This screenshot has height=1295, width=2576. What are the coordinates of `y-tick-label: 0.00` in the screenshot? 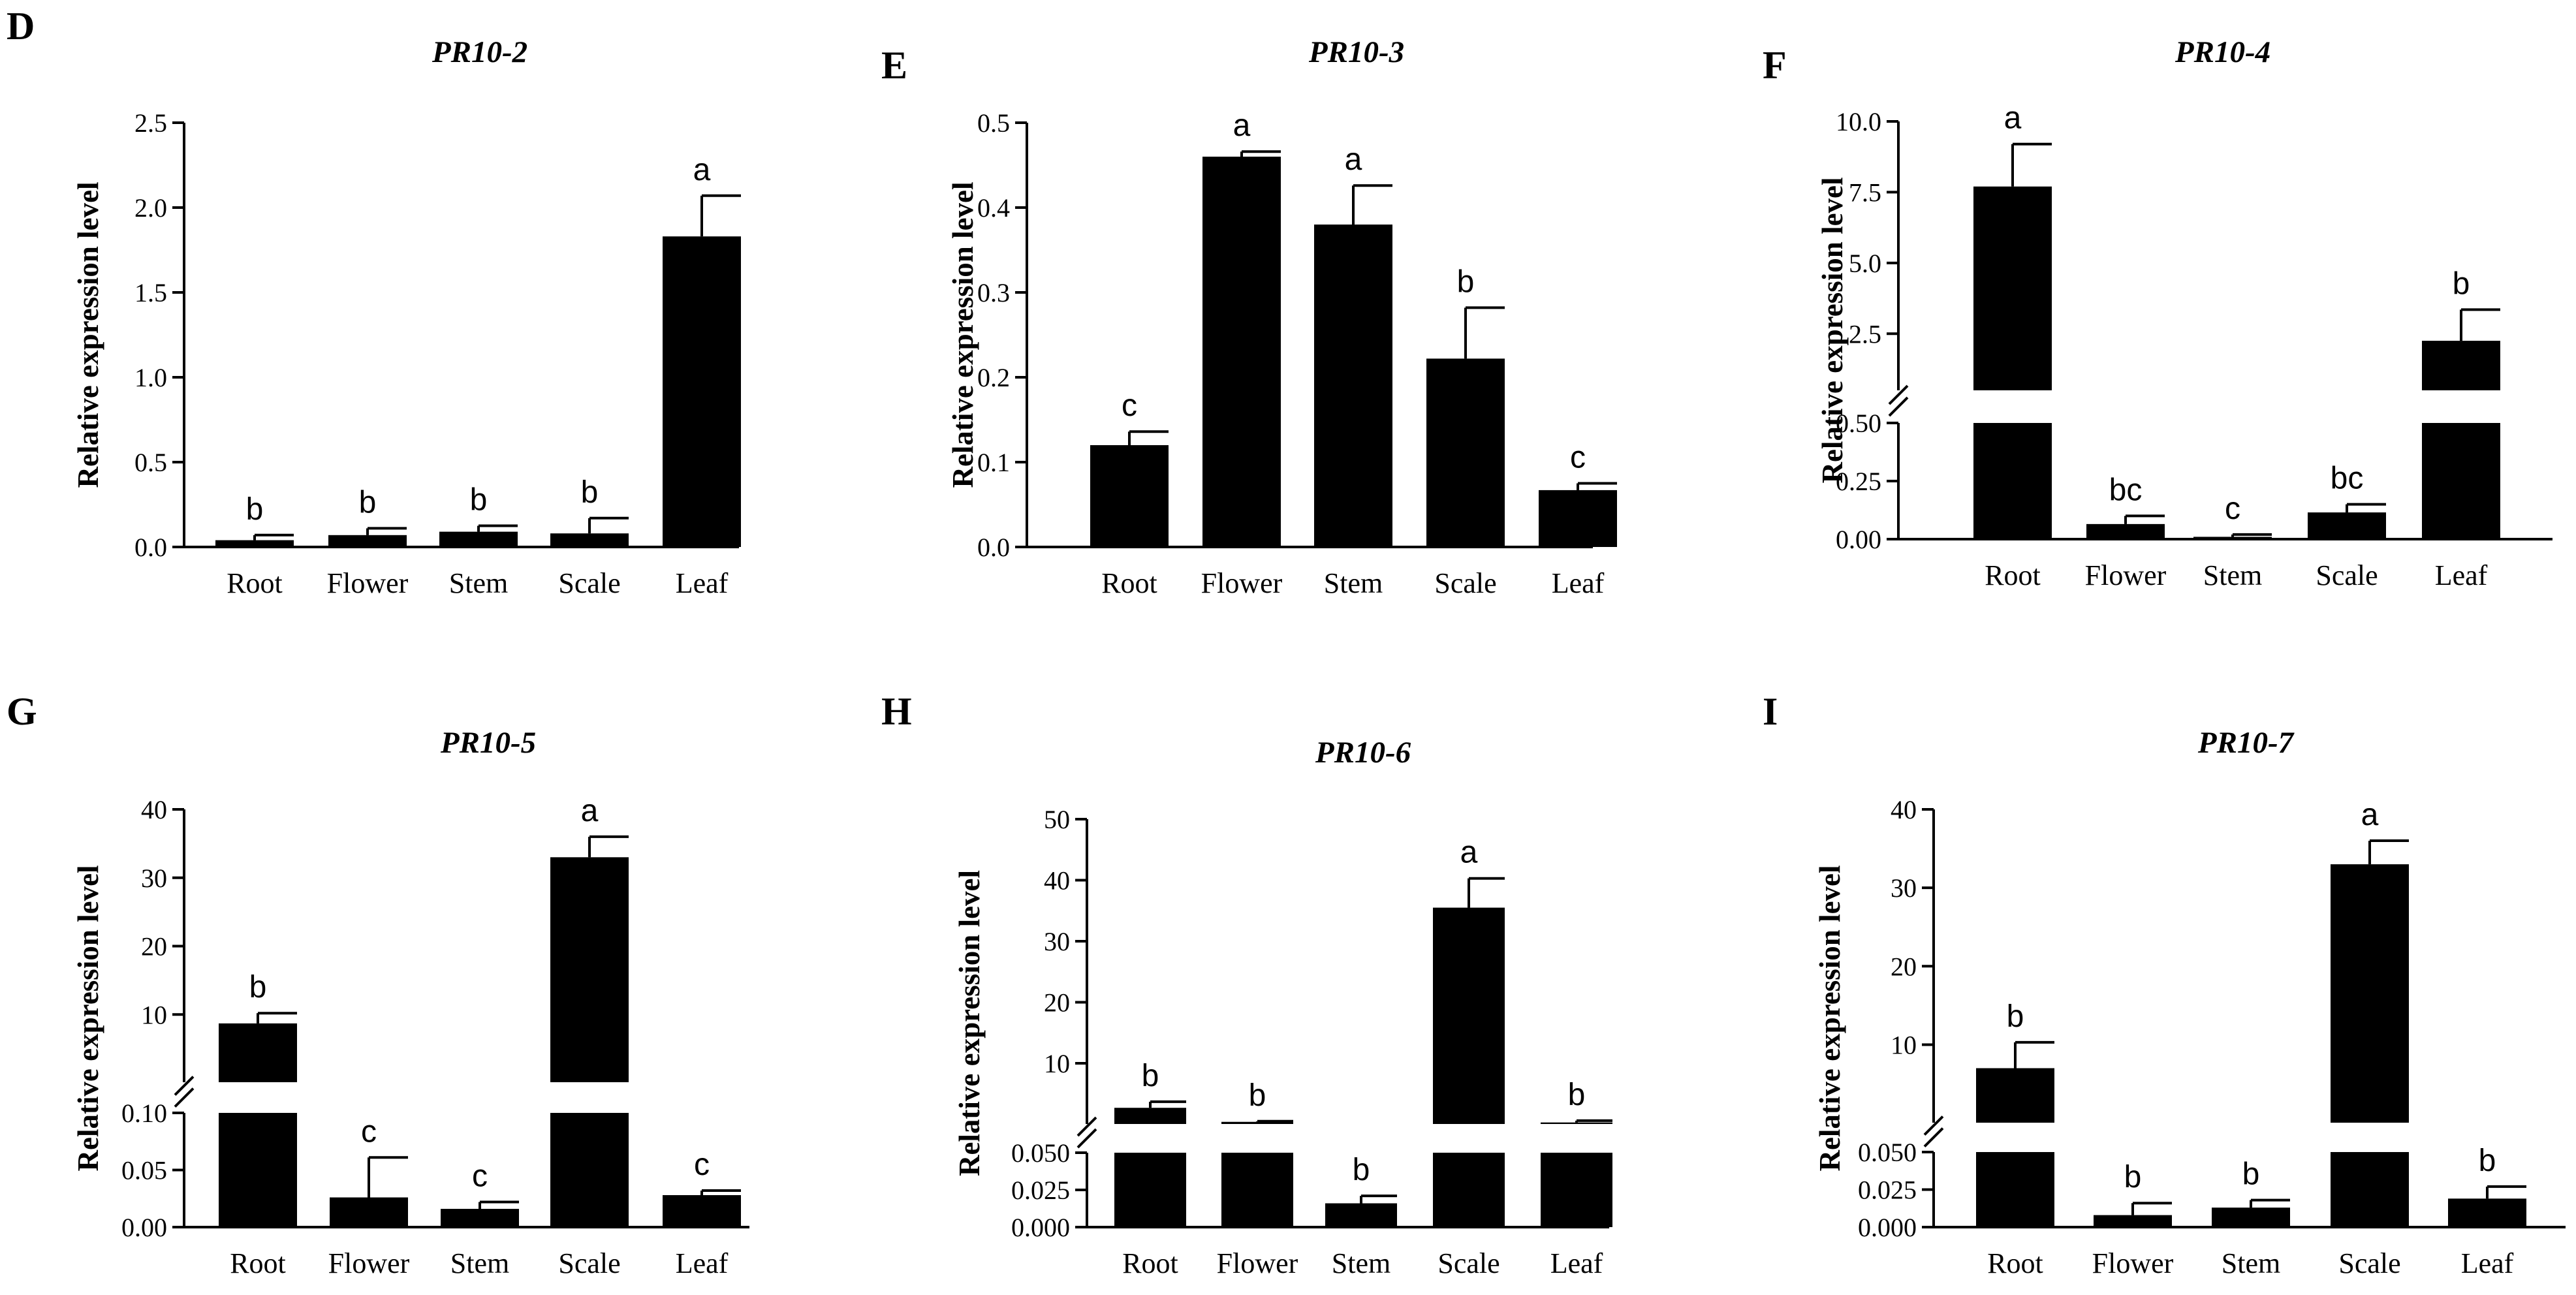 It's located at (1858, 539).